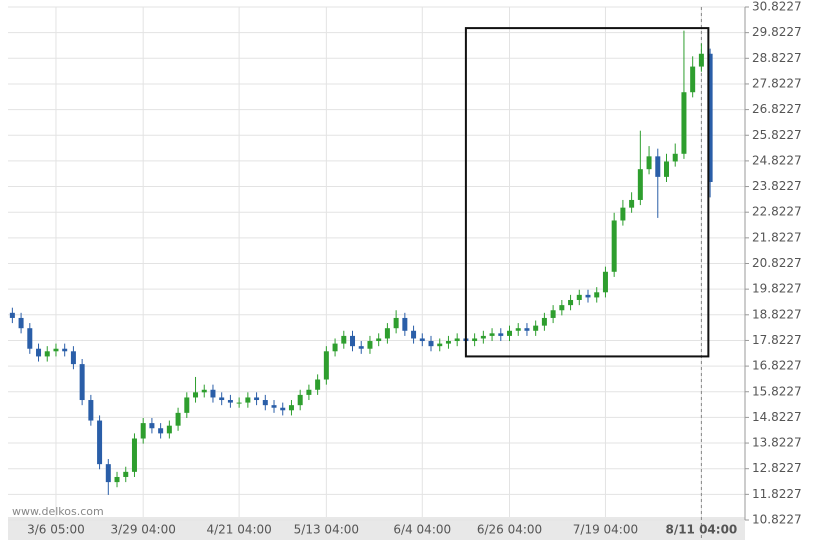 This screenshot has width=822, height=548. I want to click on y-tick-label: 15.8227, so click(777, 391).